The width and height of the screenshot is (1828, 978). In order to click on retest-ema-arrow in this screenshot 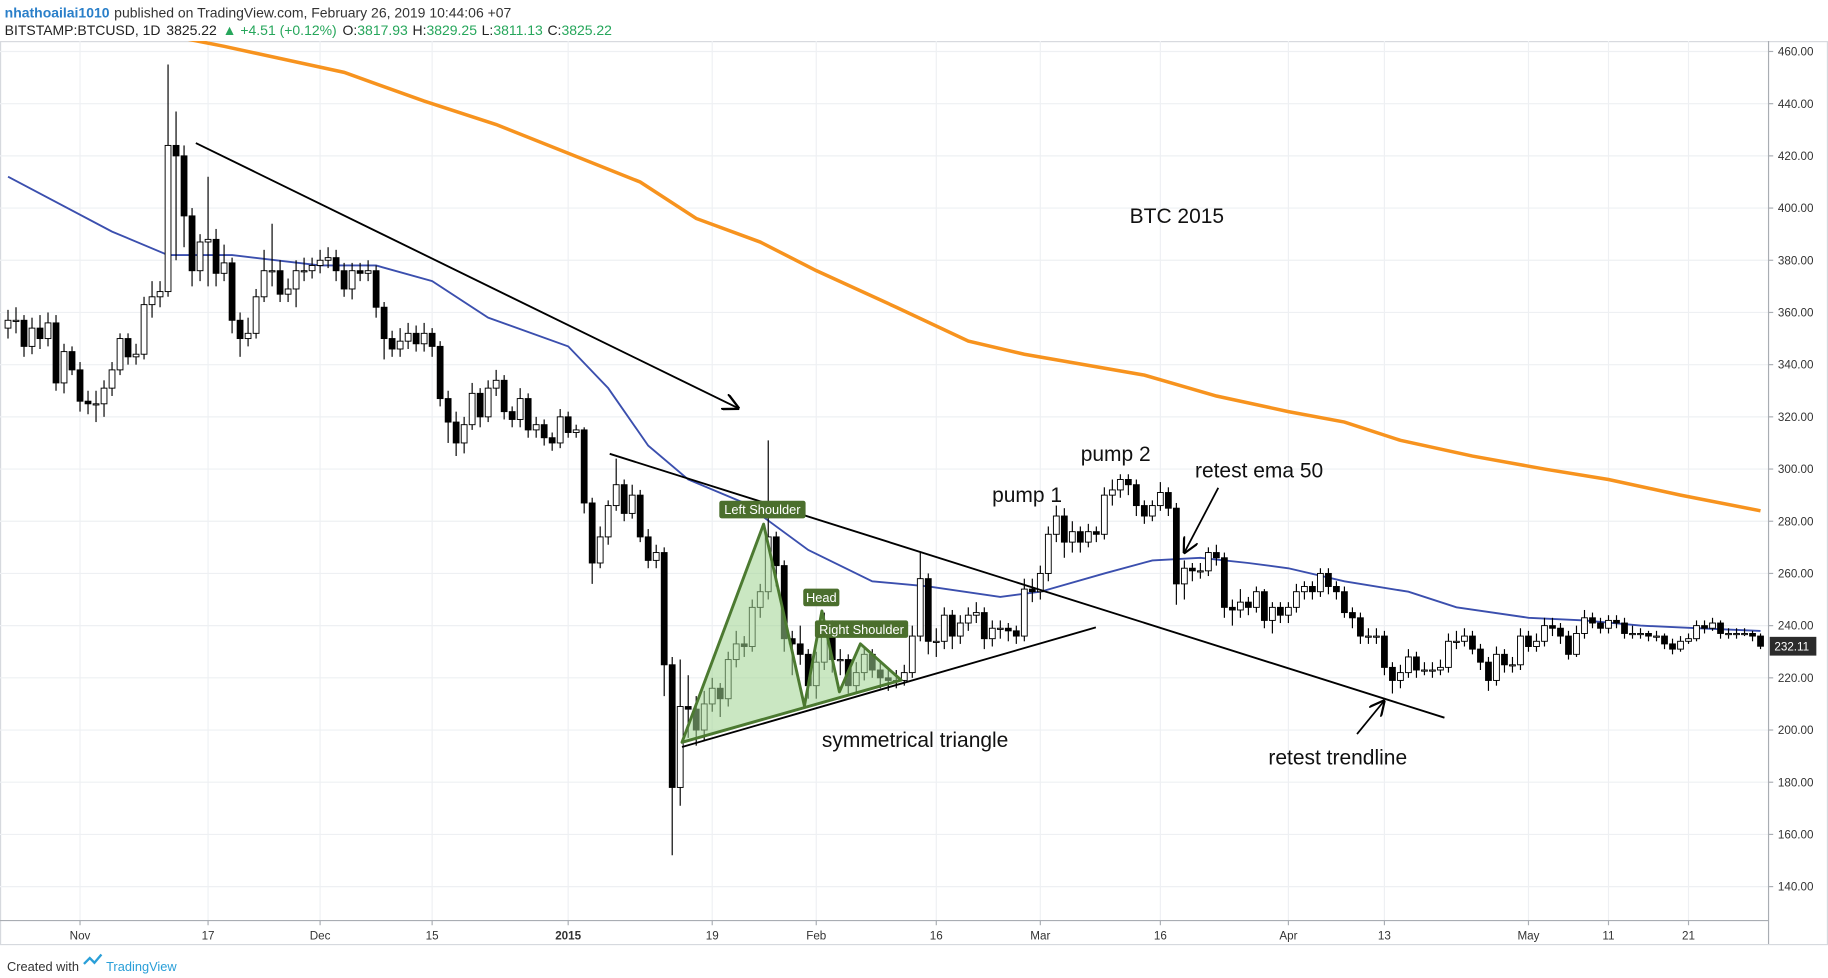, I will do `click(1202, 519)`.